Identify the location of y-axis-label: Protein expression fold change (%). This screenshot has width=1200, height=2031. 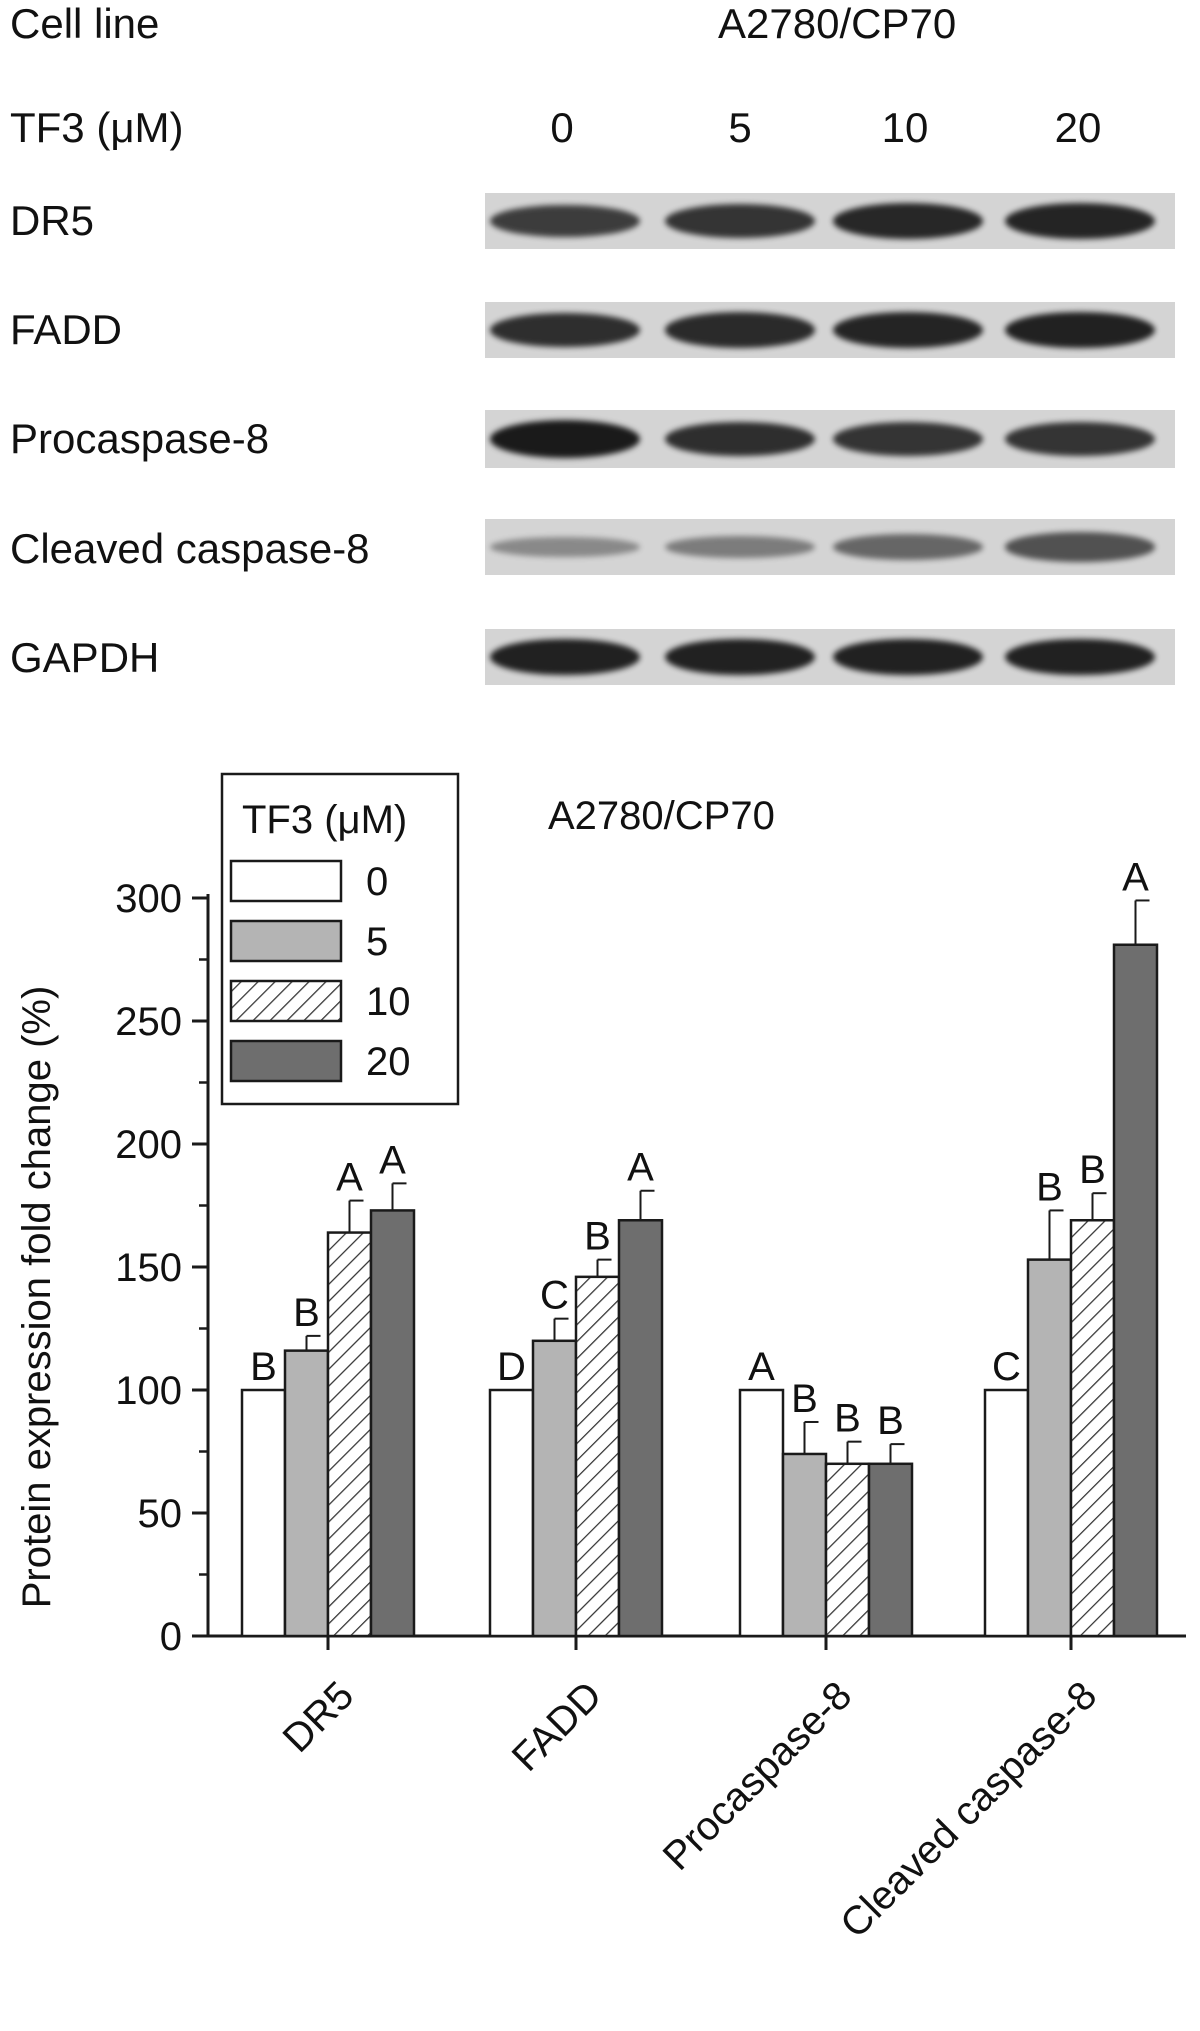
(37, 1297).